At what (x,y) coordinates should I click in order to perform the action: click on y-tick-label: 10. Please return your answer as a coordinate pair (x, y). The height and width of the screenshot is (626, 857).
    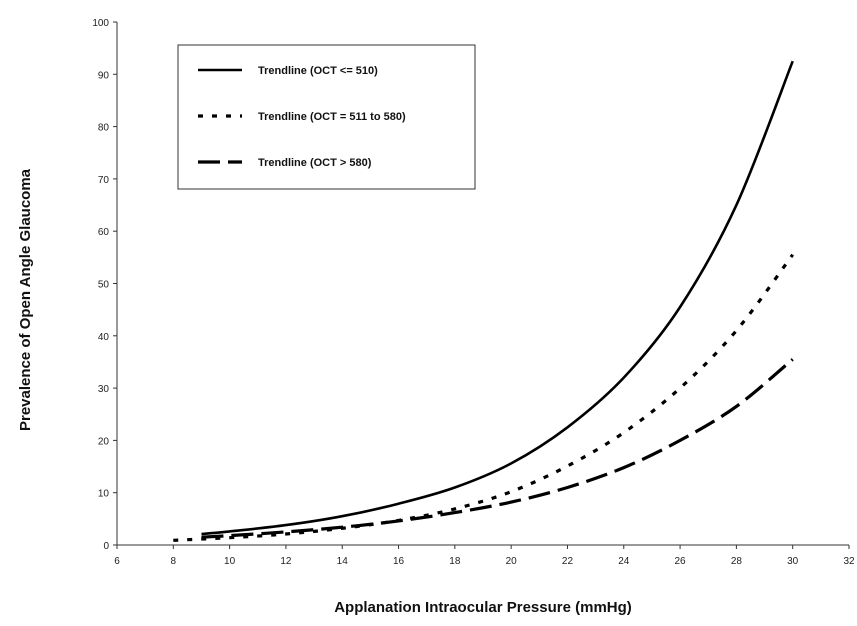
    Looking at the image, I should click on (104, 494).